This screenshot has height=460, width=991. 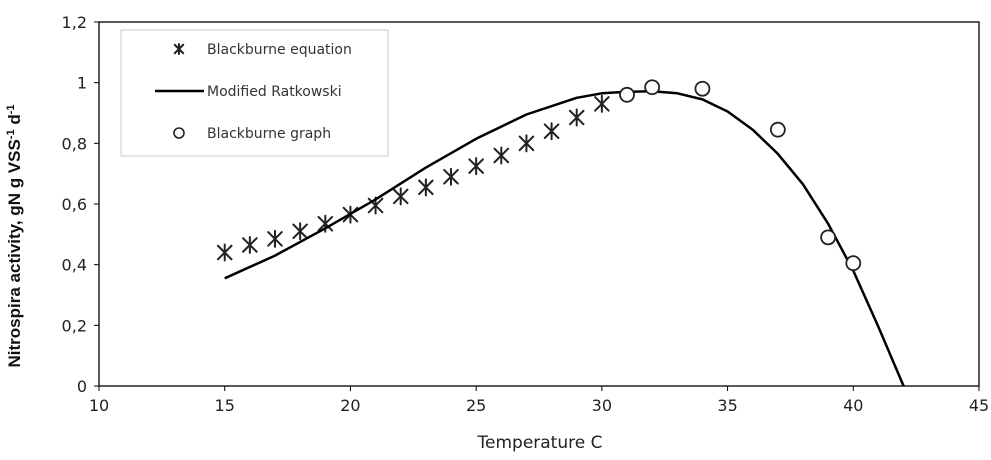 What do you see at coordinates (74, 325) in the screenshot?
I see `y-tick-label: 0,2` at bounding box center [74, 325].